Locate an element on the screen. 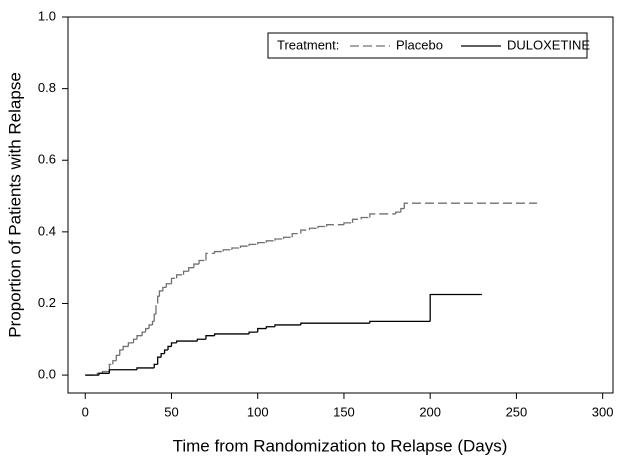 The width and height of the screenshot is (623, 466). legend-label: DULOXETINE is located at coordinates (548, 44).